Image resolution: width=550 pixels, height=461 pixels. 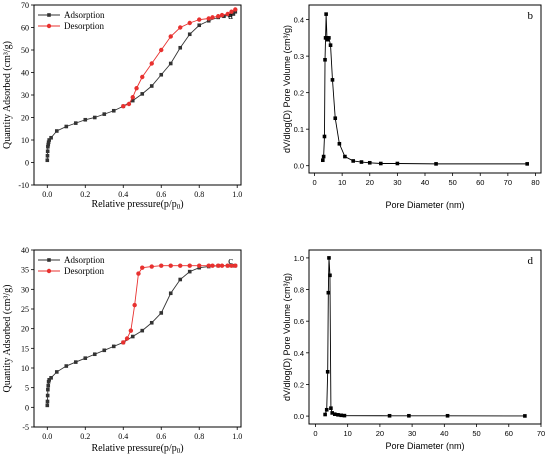 I want to click on panel-label: a, so click(x=230, y=16).